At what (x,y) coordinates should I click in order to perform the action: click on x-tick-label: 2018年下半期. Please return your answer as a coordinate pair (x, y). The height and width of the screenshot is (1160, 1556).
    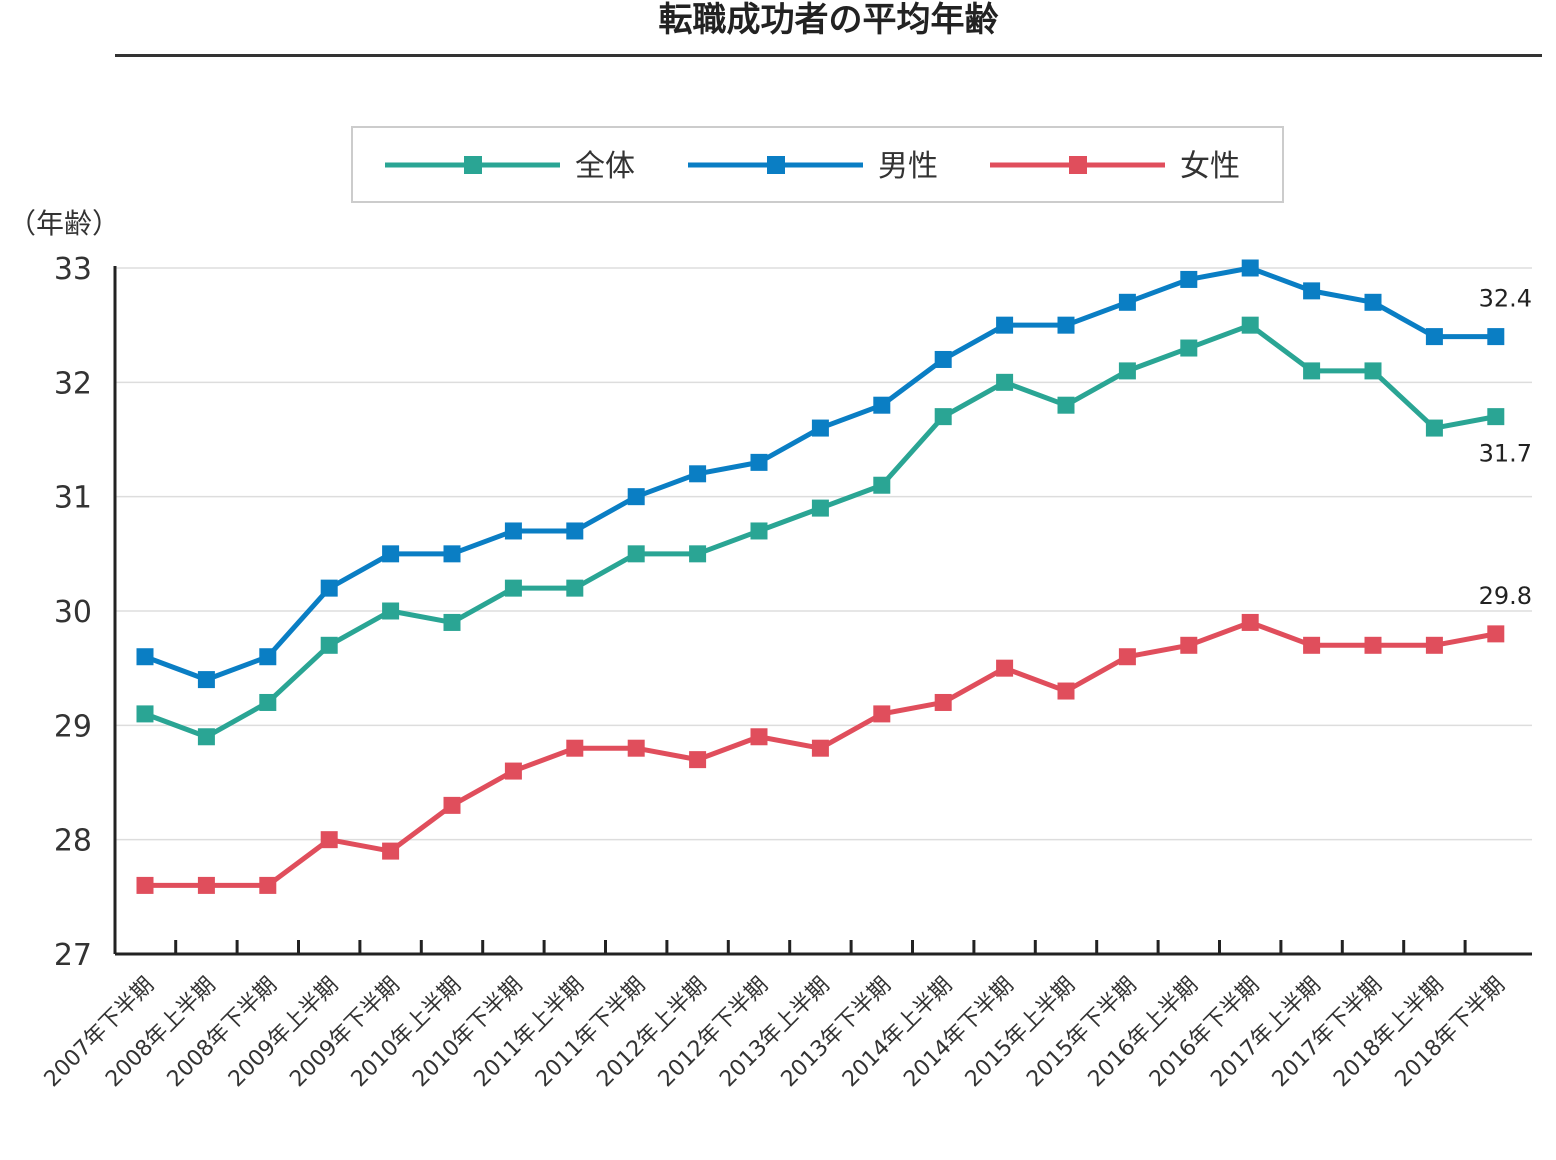
    Looking at the image, I should click on (1451, 1033).